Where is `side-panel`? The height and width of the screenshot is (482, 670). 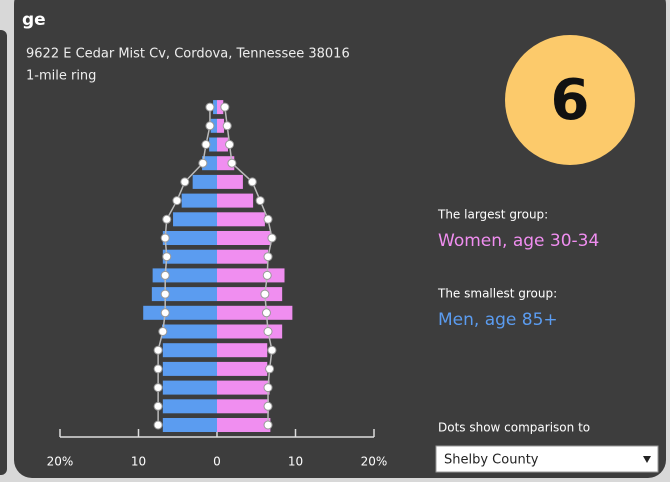
side-panel is located at coordinates (3, 252).